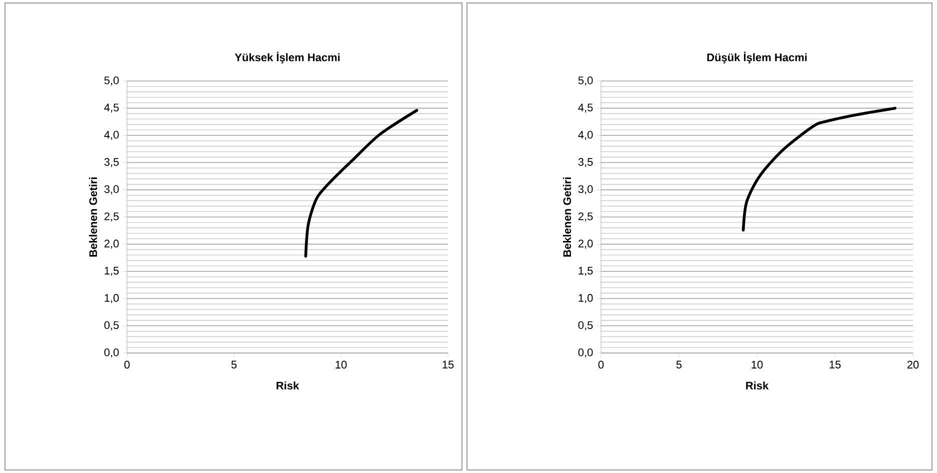  Describe the element at coordinates (913, 364) in the screenshot. I see `x-tick-label: 20` at that location.